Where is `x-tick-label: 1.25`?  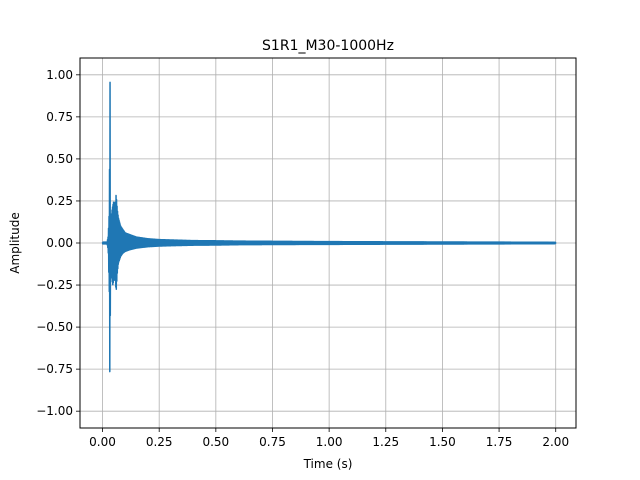 x-tick-label: 1.25 is located at coordinates (385, 442).